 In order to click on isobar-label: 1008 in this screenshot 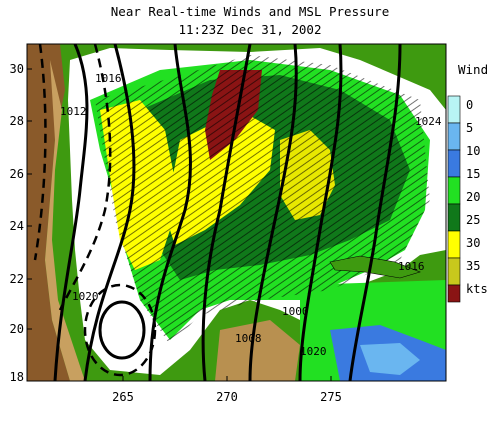, I will do `click(248, 338)`.